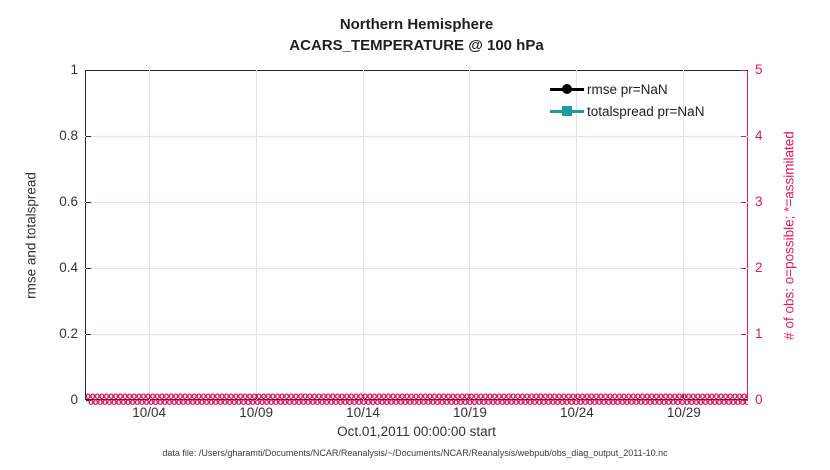 The width and height of the screenshot is (830, 470). I want to click on x-axis-label: Oct.01,2011 00:00:00 start, so click(416, 431).